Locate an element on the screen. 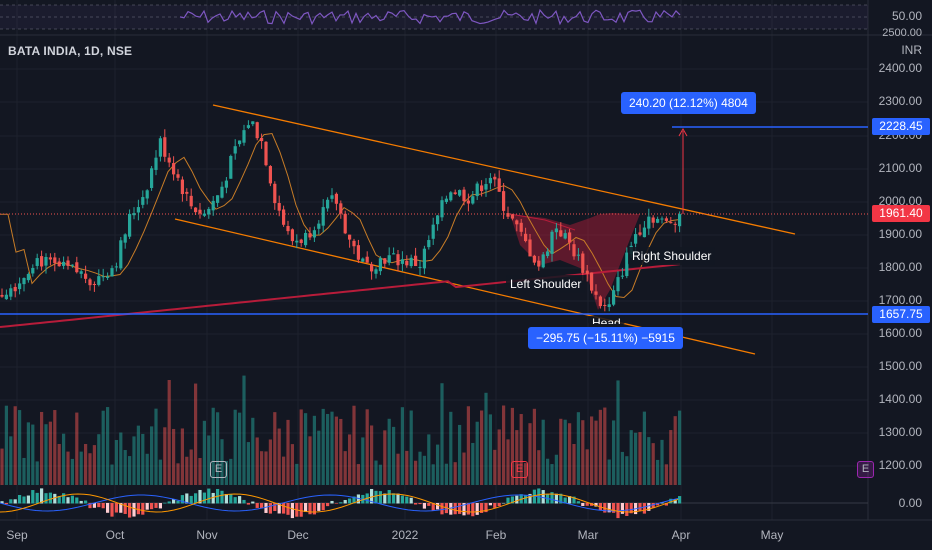 This screenshot has height=550, width=932. symbol-title: BATA INDIA, 1D, NSE is located at coordinates (70, 51).